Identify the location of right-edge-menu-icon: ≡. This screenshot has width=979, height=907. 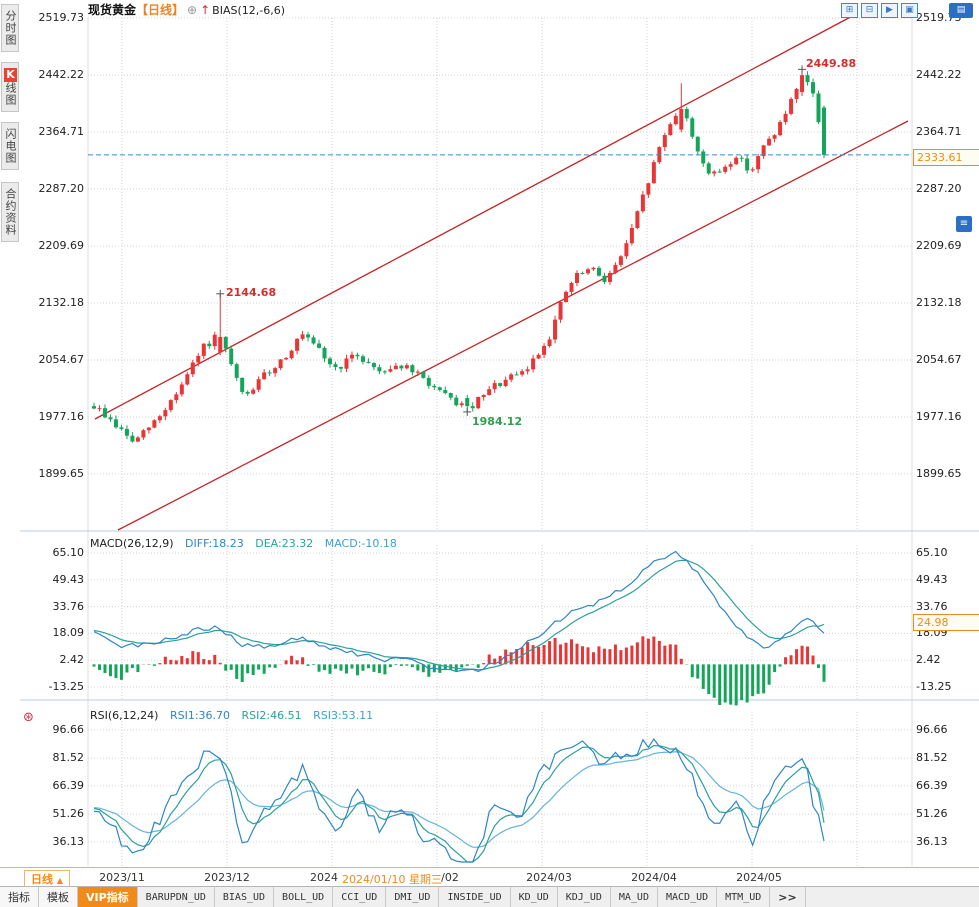
(964, 224).